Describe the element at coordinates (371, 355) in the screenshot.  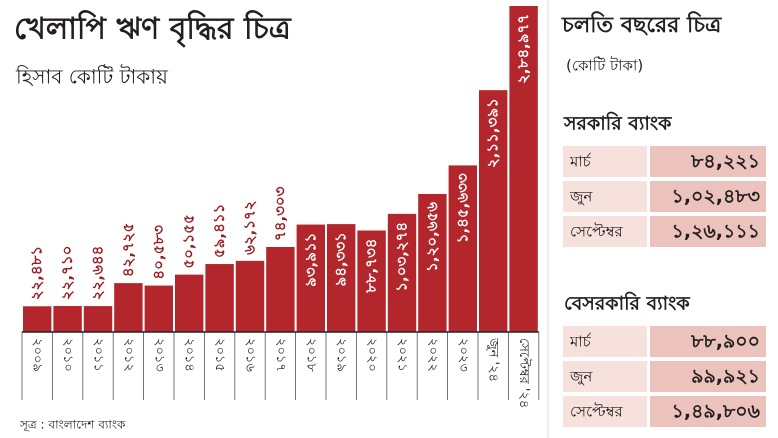
I see `x-tick-label: ২০২০` at that location.